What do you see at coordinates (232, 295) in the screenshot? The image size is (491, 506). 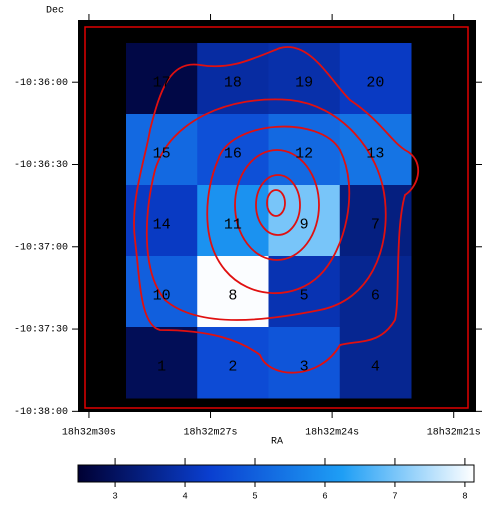 I see `cell-label: 8` at bounding box center [232, 295].